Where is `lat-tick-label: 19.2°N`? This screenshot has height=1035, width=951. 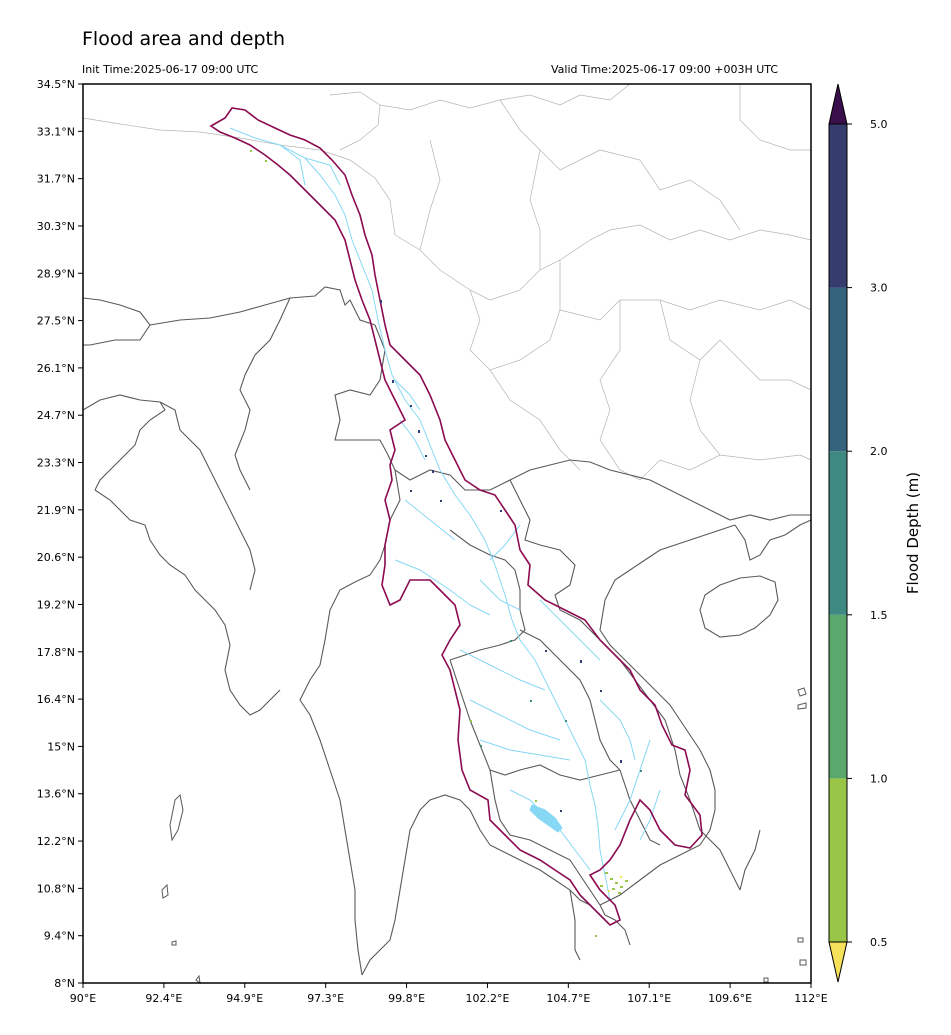
lat-tick-label: 19.2°N is located at coordinates (56, 604).